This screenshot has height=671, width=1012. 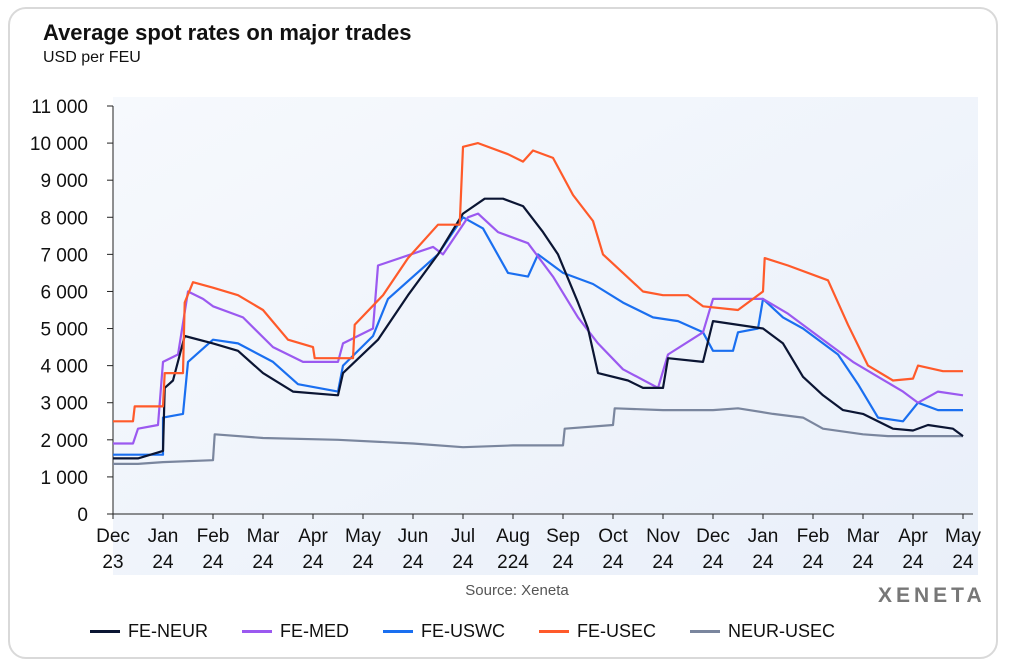 I want to click on legend-item-fe-neur: FE-NEUR, so click(x=149, y=631).